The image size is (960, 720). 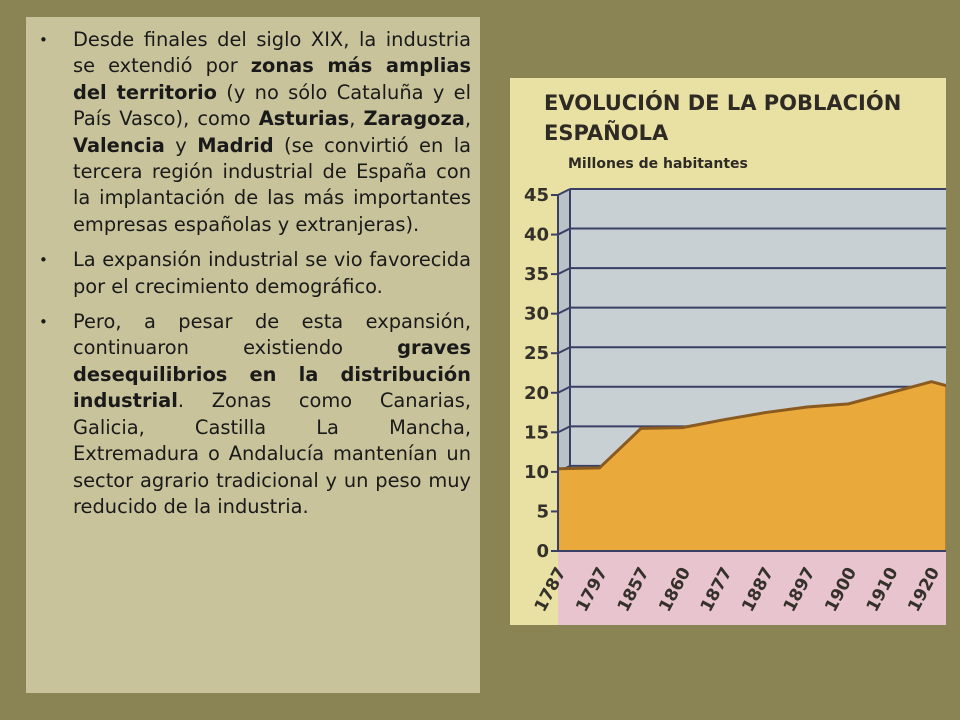 What do you see at coordinates (272, 79) in the screenshot?
I see `bold-text: zonas más amplias del territorio` at bounding box center [272, 79].